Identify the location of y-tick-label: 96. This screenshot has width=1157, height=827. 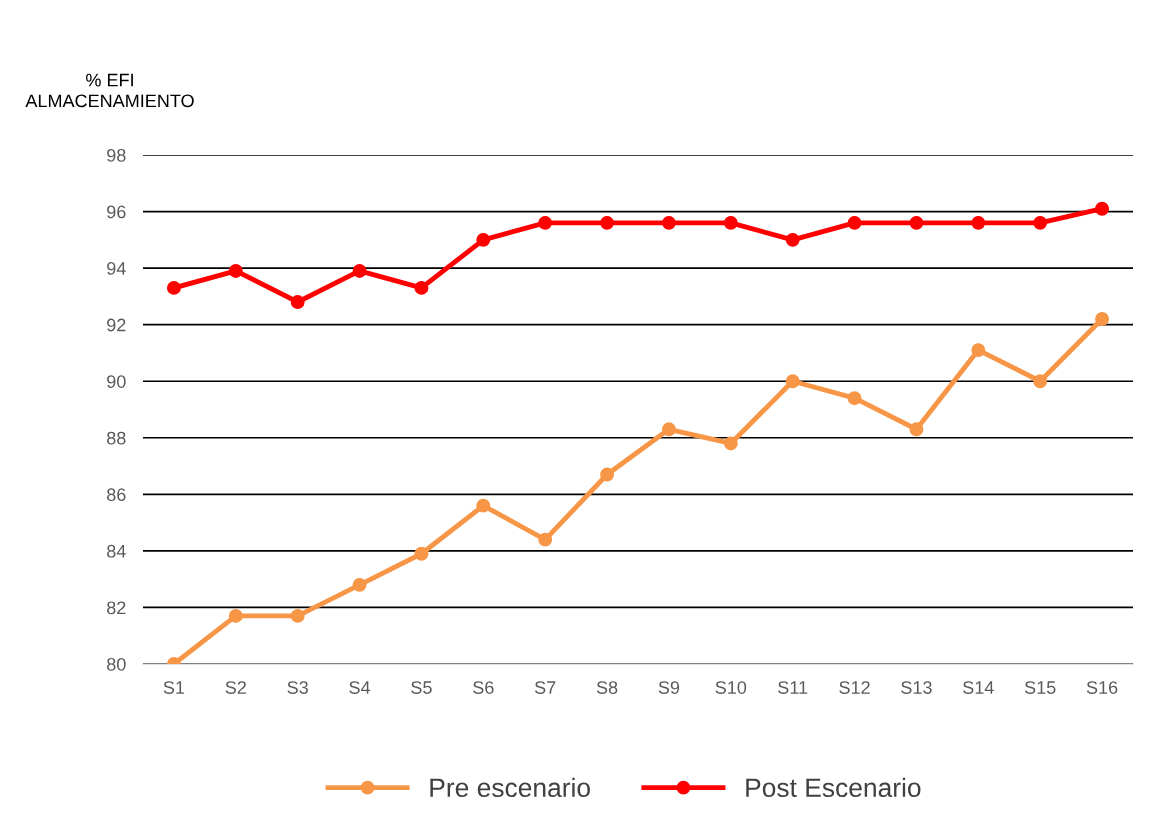
(116, 212).